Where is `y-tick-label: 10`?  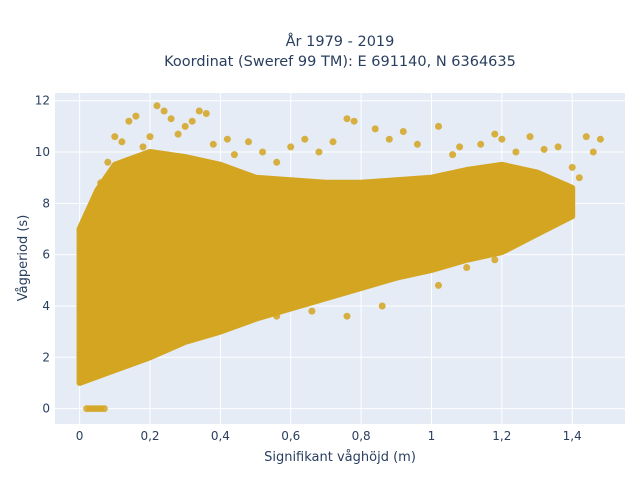
y-tick-label: 10 is located at coordinates (42, 152).